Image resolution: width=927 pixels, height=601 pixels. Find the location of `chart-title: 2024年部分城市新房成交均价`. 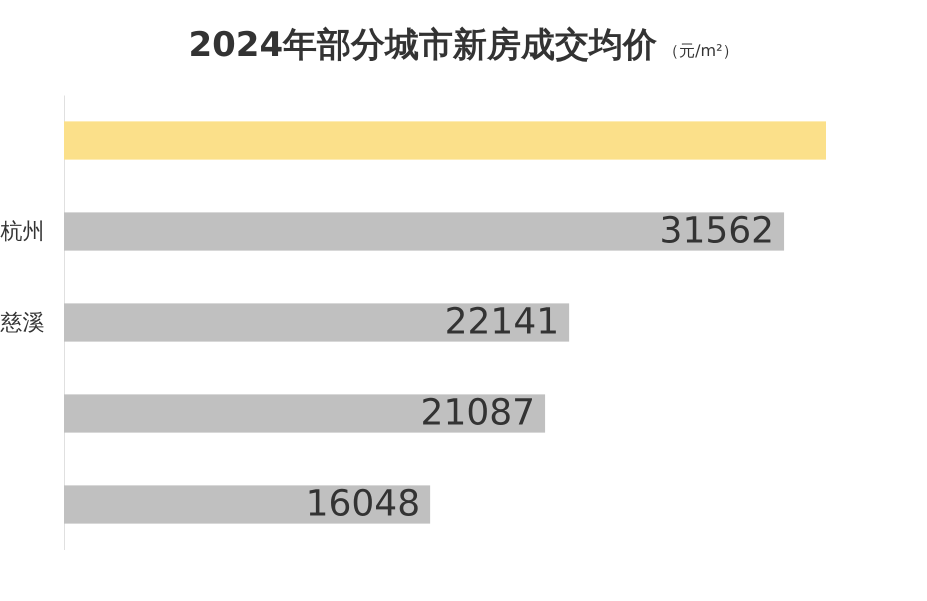

chart-title: 2024年部分城市新房成交均价 is located at coordinates (423, 45).